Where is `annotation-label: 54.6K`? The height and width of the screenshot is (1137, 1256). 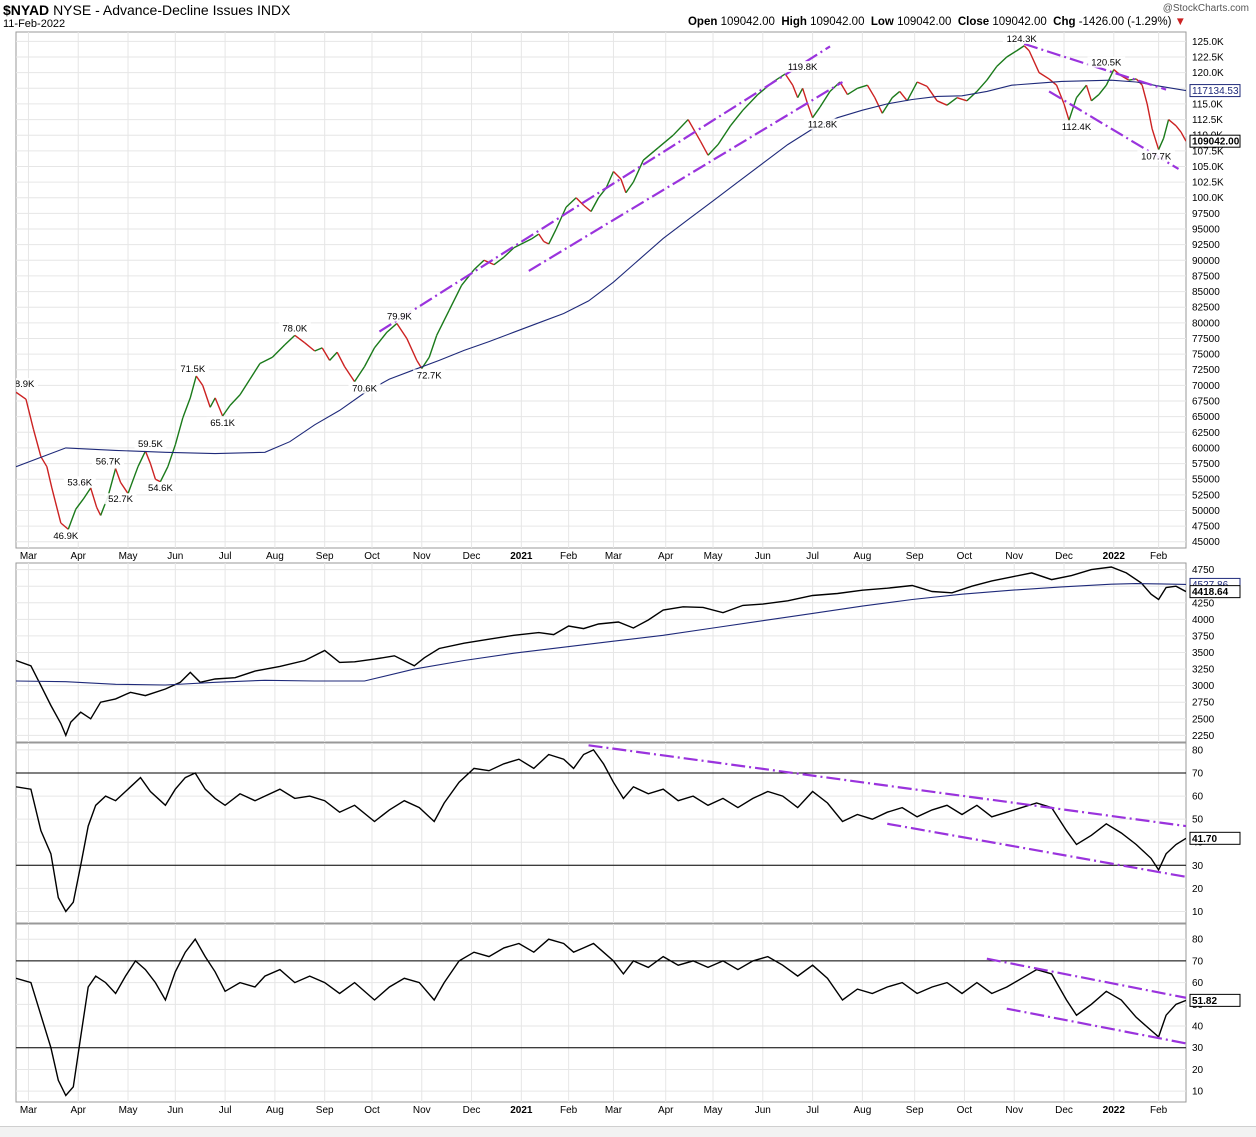
annotation-label: 54.6K is located at coordinates (160, 488).